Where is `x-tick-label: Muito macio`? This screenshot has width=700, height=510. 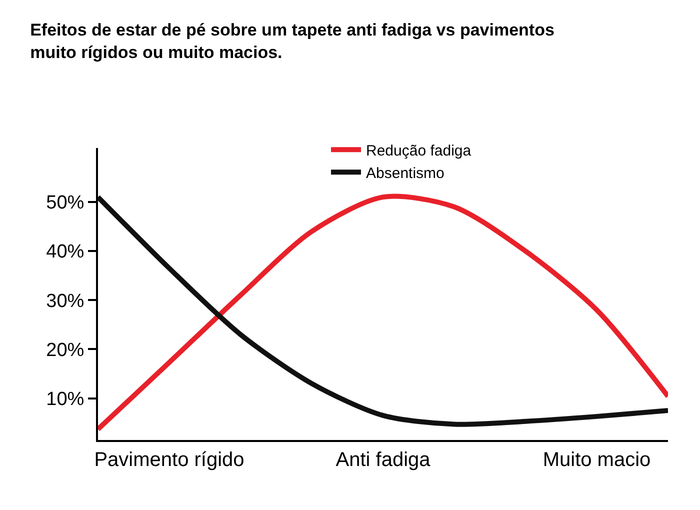 x-tick-label: Muito macio is located at coordinates (596, 460).